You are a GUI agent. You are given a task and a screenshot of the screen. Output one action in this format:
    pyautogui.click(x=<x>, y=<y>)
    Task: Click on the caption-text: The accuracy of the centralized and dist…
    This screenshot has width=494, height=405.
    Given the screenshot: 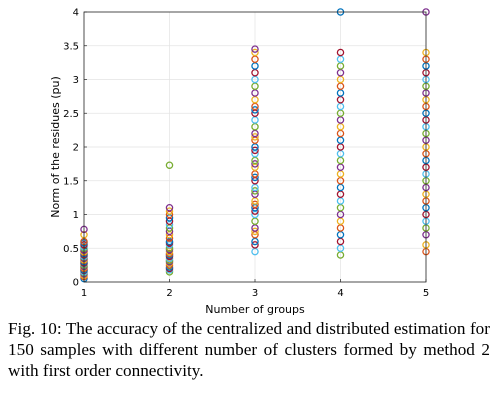 What is the action you would take?
    pyautogui.click(x=249, y=349)
    